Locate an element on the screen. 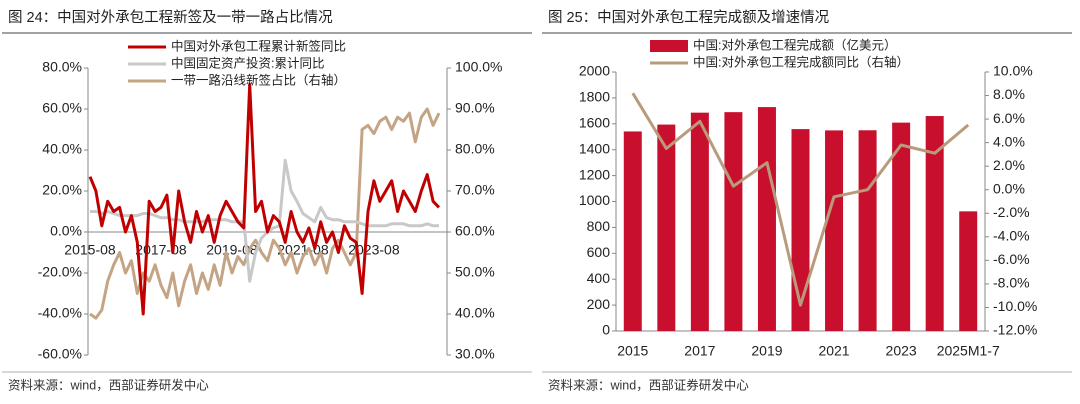 The height and width of the screenshot is (404, 1080). y2-tick-label: -2.0% is located at coordinates (1011, 212).